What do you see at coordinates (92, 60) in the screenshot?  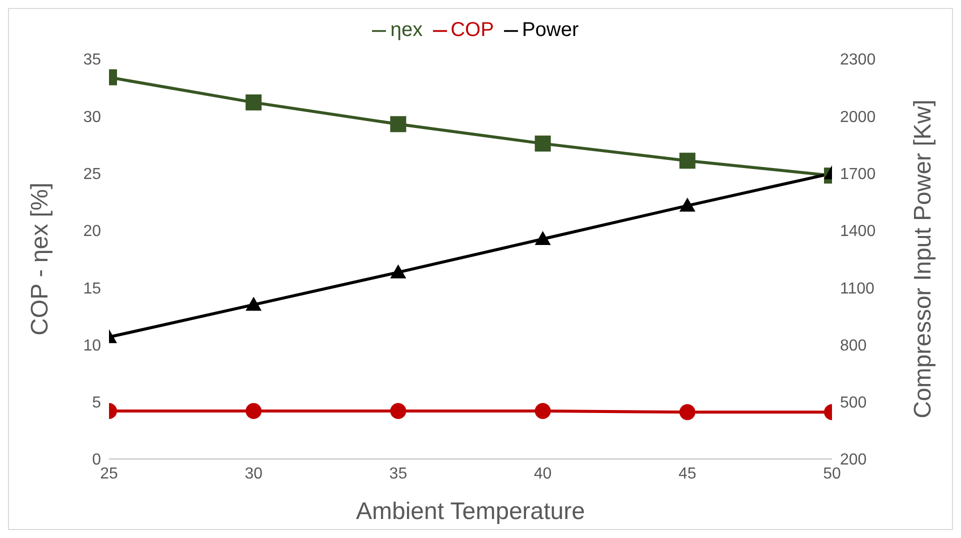 I see `y-tick-label: 35` at bounding box center [92, 60].